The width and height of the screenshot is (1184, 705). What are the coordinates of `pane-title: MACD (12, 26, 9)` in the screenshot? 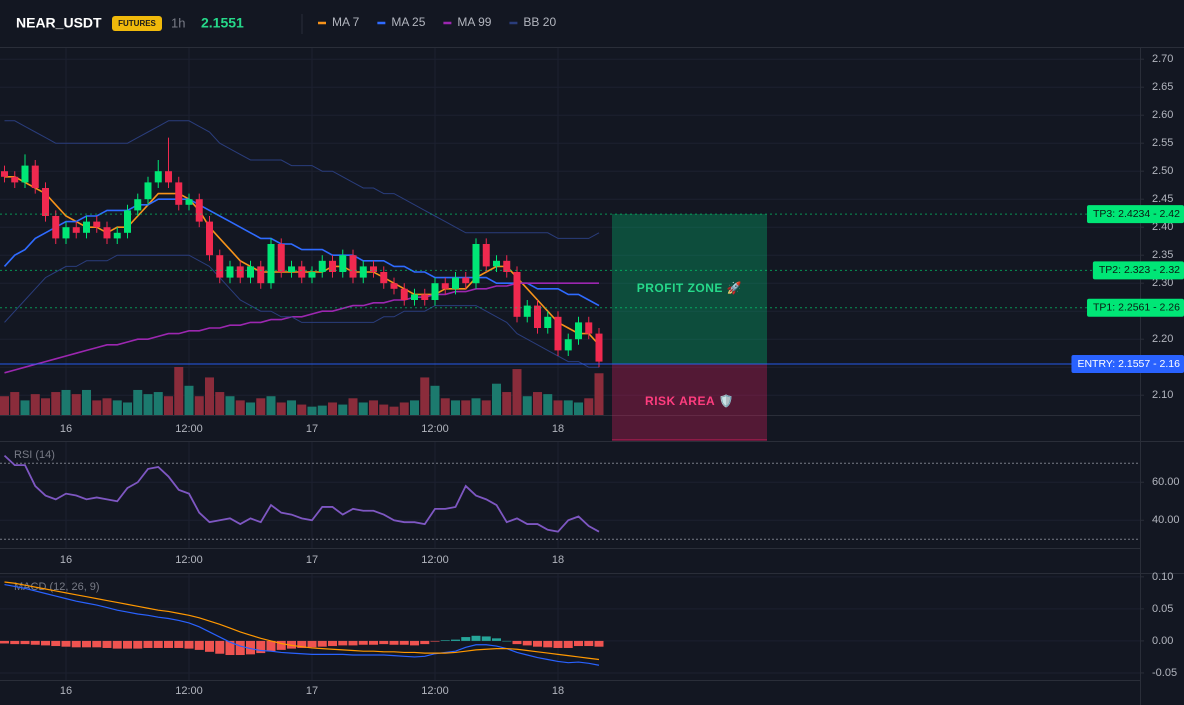 It's located at (57, 587).